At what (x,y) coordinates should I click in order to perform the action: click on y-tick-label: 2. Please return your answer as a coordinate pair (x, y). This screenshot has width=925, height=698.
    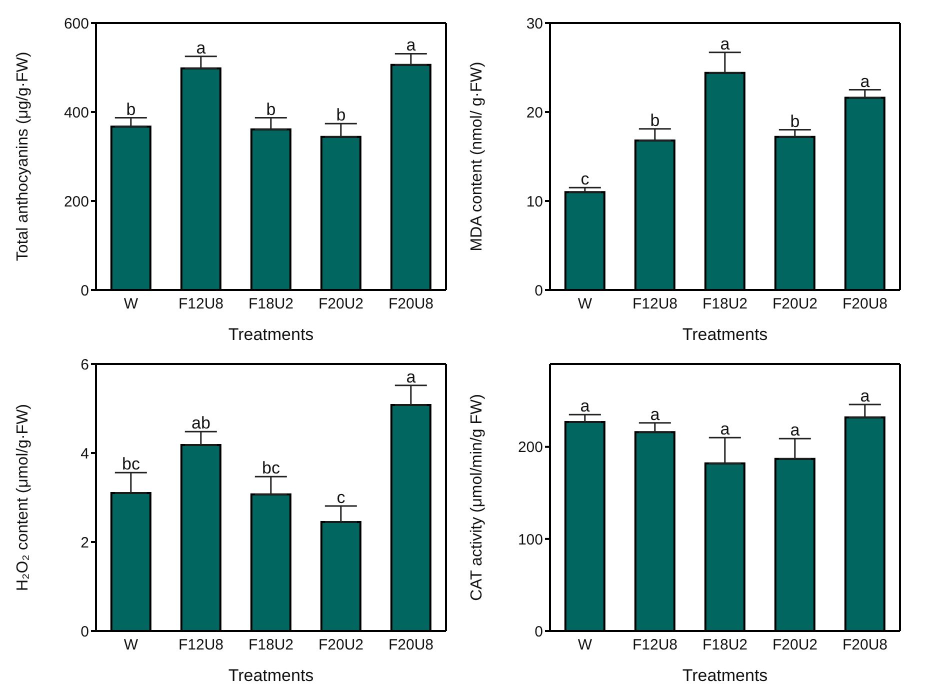
    Looking at the image, I should click on (84, 543).